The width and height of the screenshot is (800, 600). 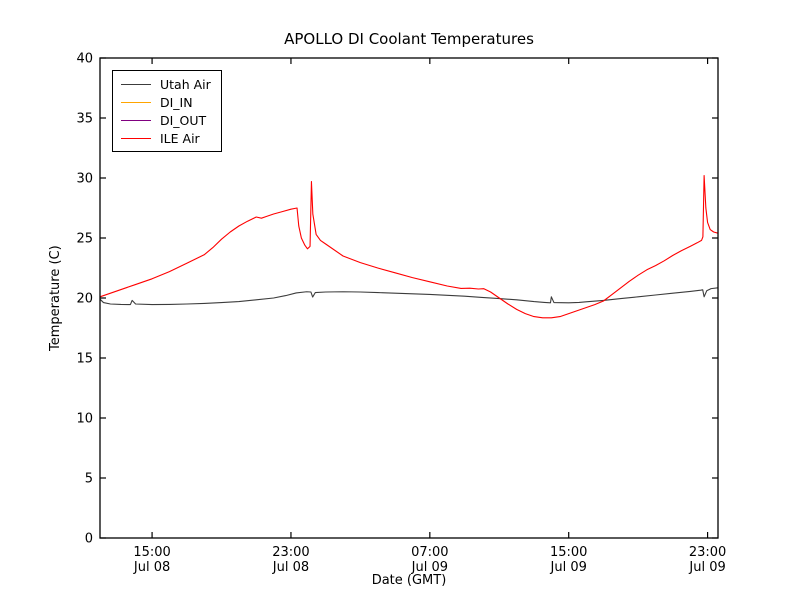 I want to click on y-tick-label: 35, so click(x=84, y=119).